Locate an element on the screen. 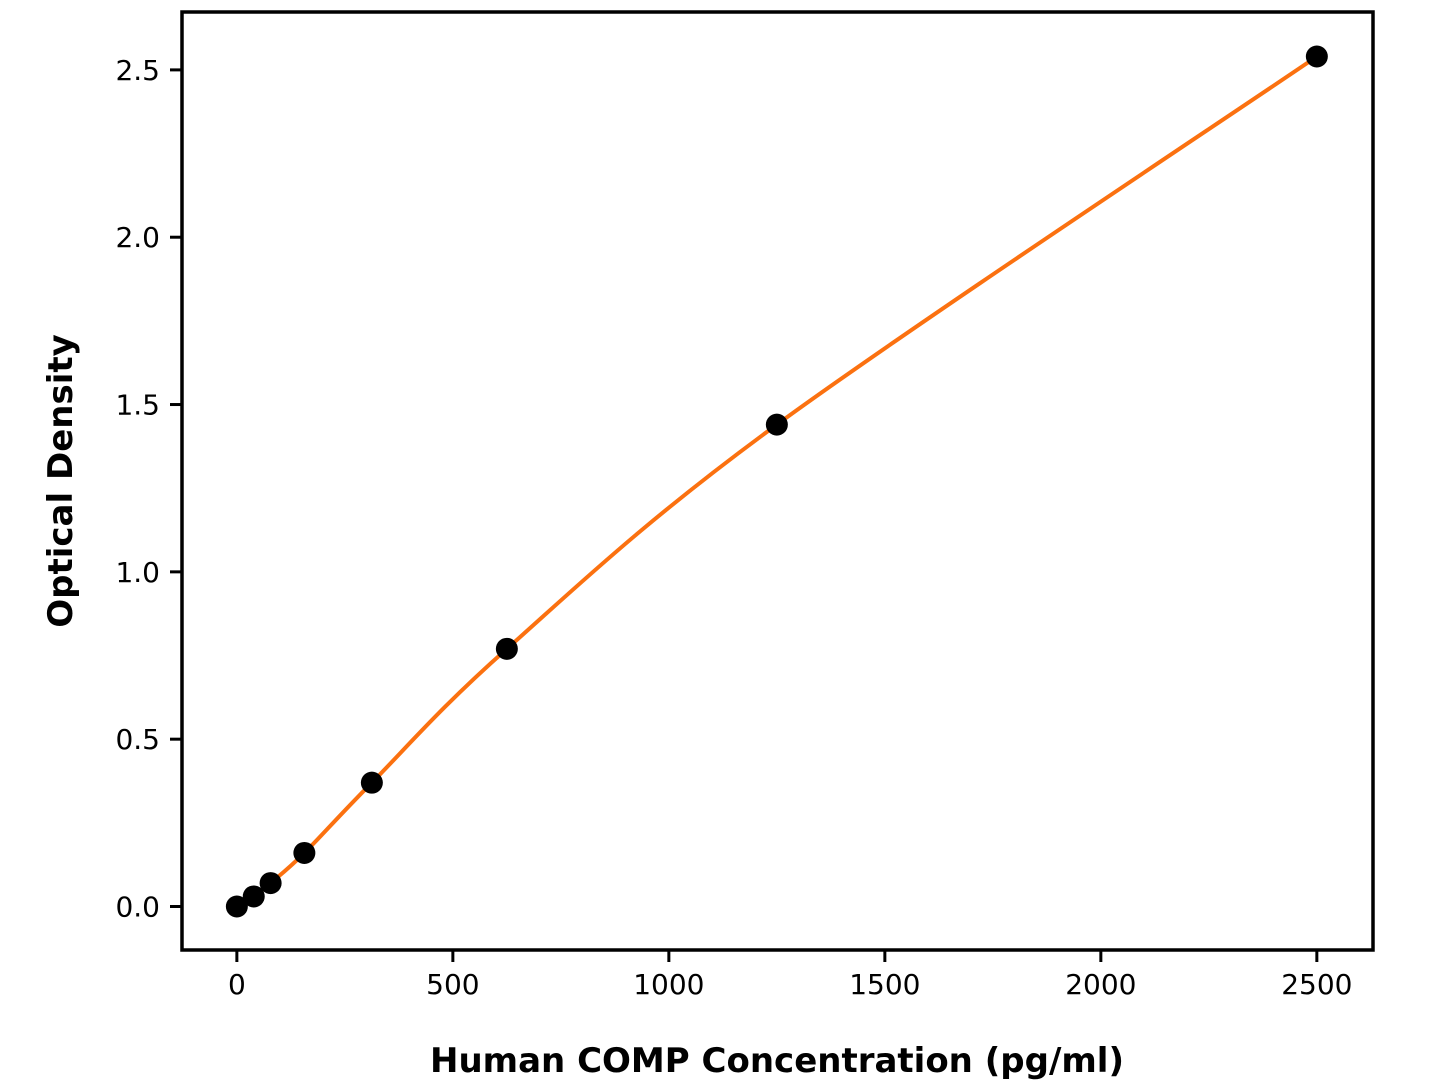 This screenshot has height=1084, width=1445. y-tick-label: 1.5 is located at coordinates (137, 405).